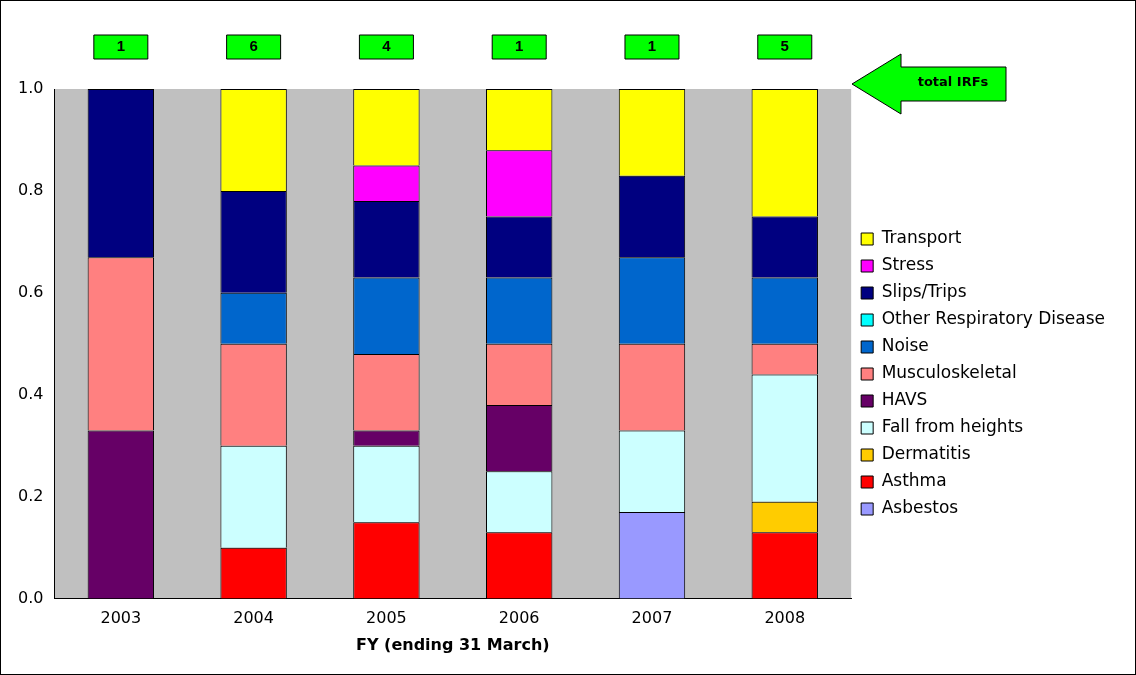 The height and width of the screenshot is (675, 1136). I want to click on y-tick-label: 1.0, so click(30, 88).